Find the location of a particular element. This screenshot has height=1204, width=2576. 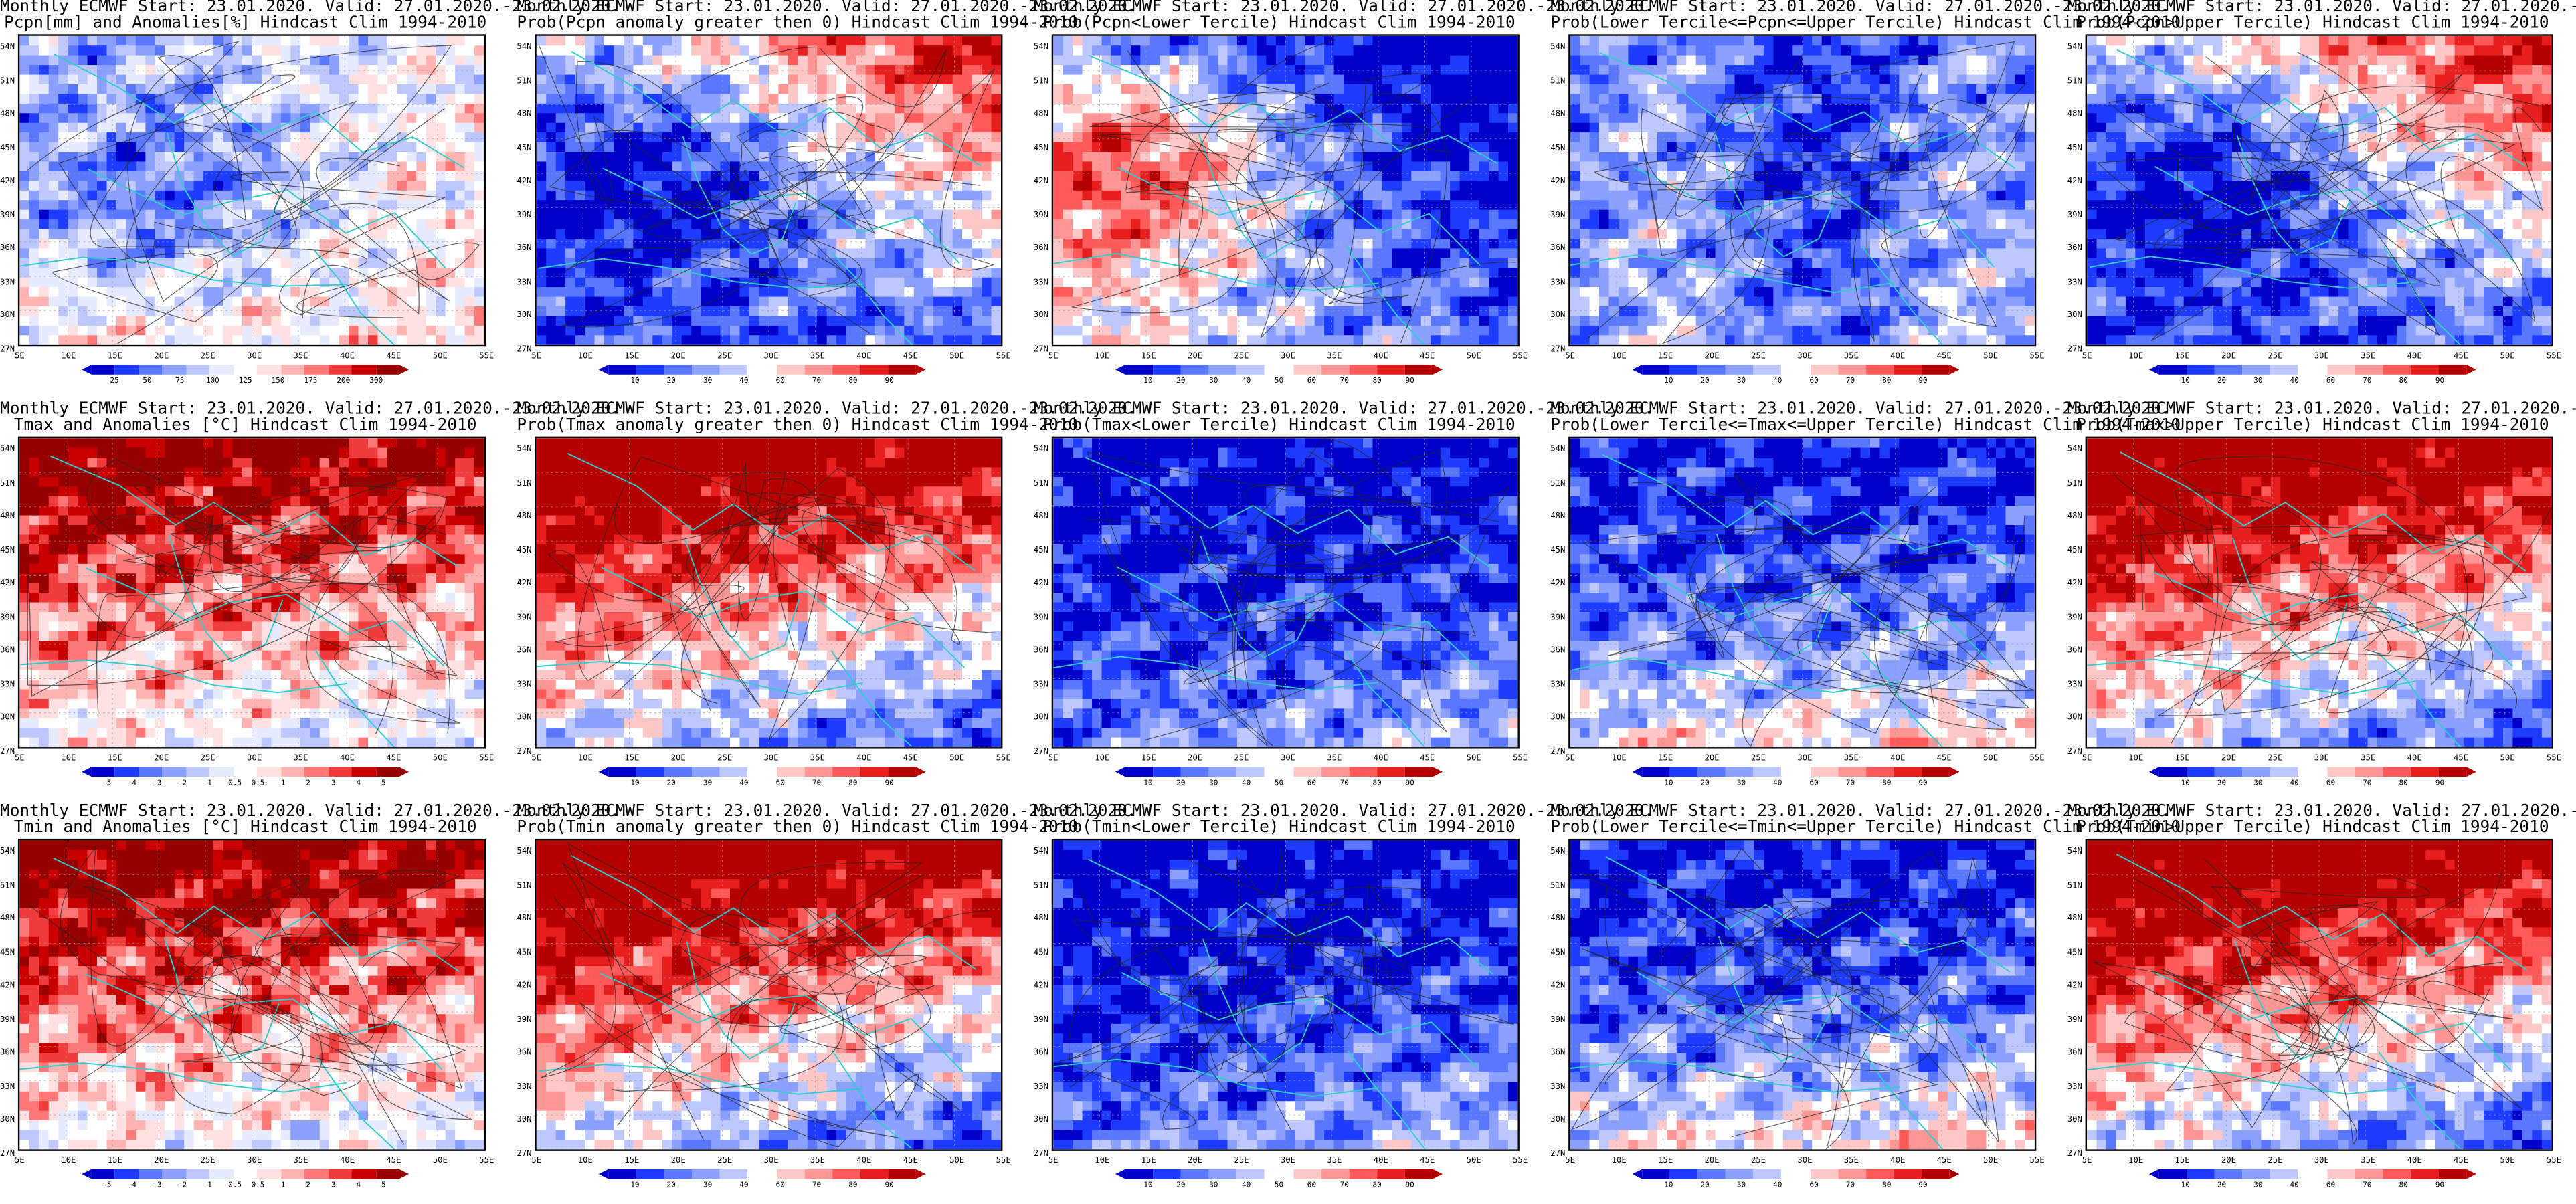

lon-label: 50E is located at coordinates (2507, 357).